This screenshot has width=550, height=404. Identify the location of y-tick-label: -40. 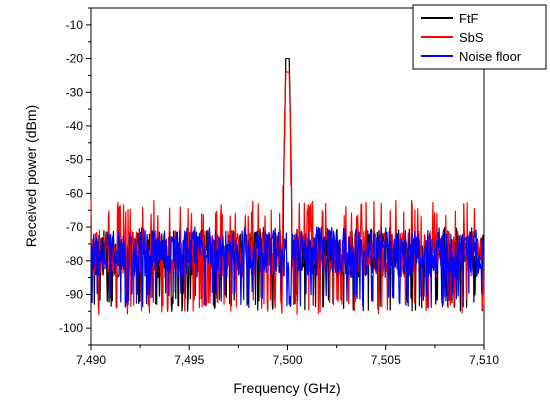
(75, 126).